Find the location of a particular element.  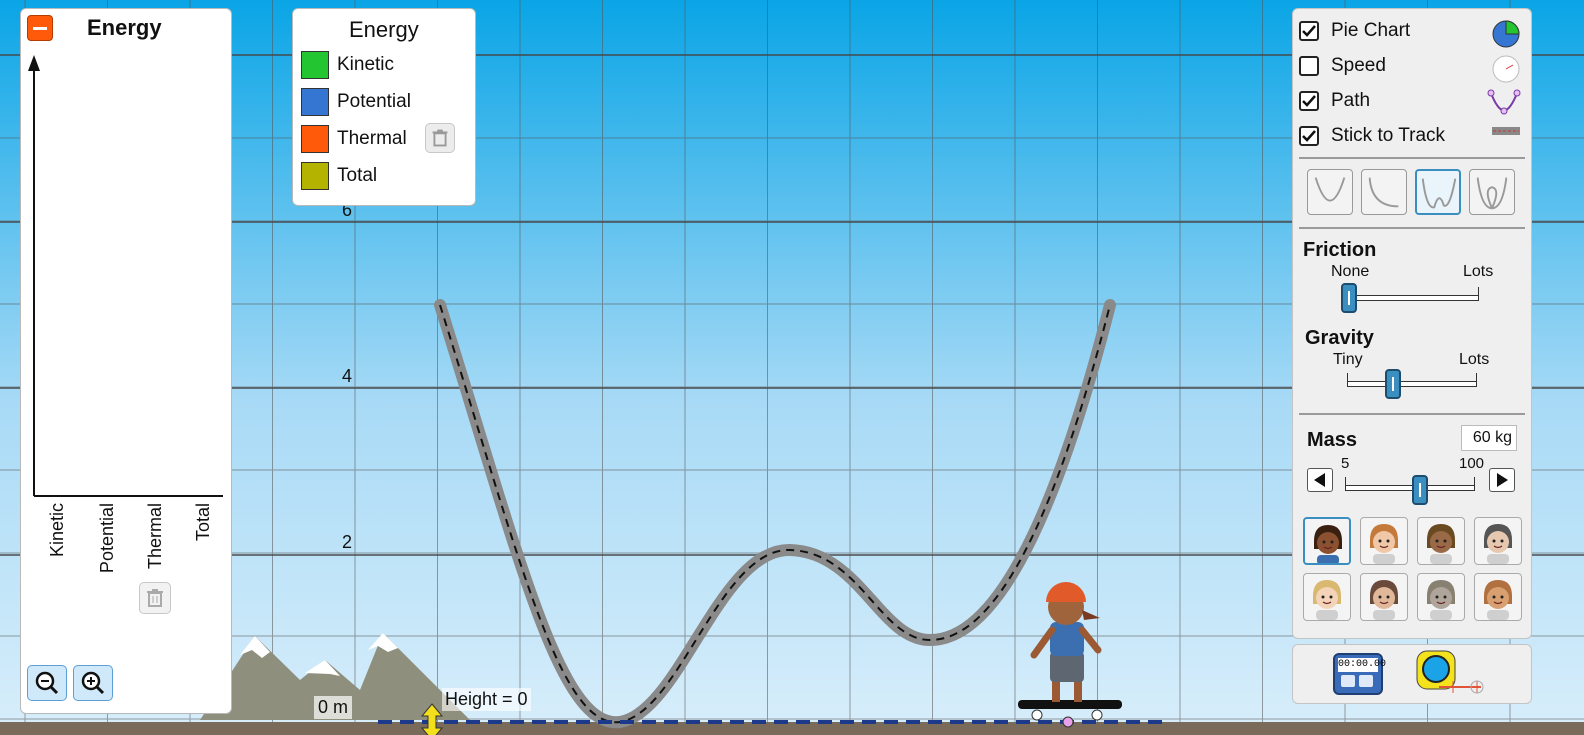

zoom-out-button is located at coordinates (47, 683).